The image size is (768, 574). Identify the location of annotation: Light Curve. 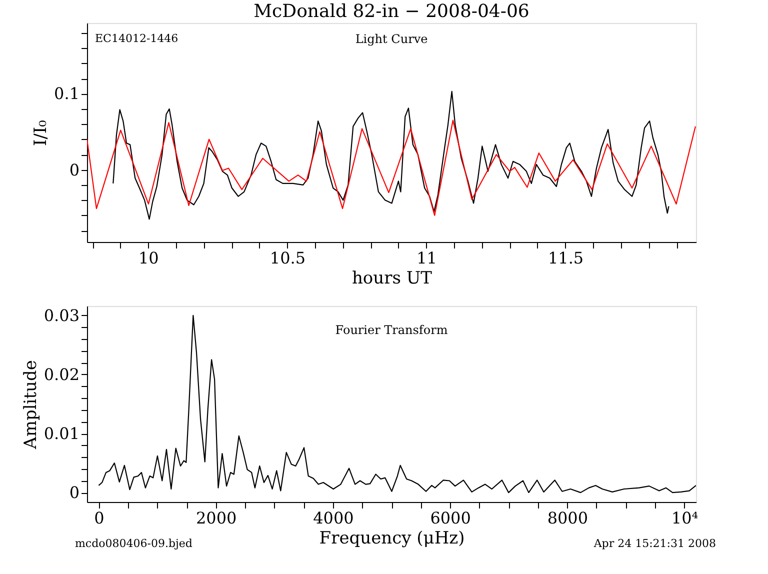
(391, 39).